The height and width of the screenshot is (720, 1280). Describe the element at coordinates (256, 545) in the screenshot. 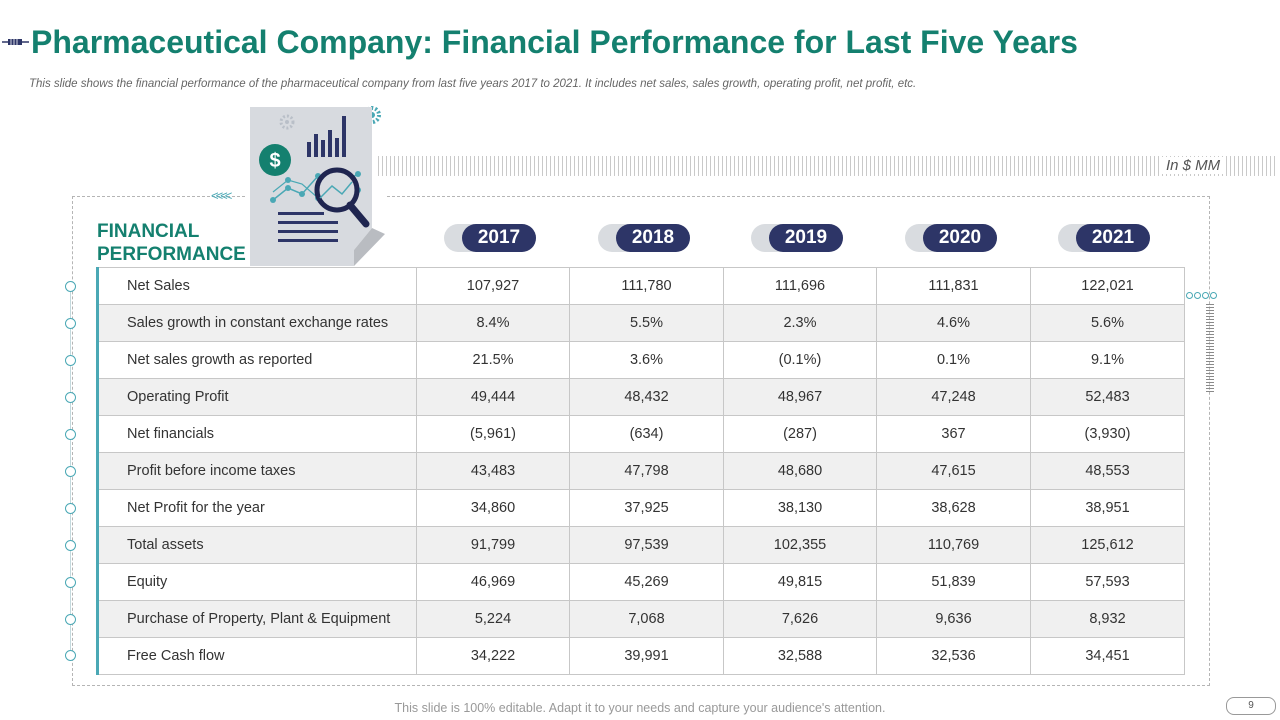

I see `row-label: Total assets` at that location.